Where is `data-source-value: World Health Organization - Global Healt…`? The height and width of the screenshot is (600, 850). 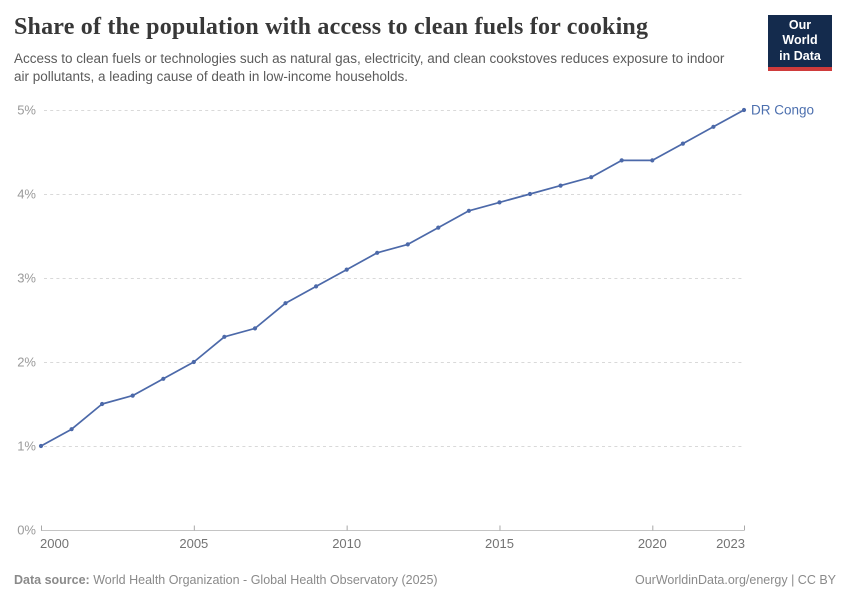
data-source-value: World Health Organization - Global Healt… is located at coordinates (265, 580).